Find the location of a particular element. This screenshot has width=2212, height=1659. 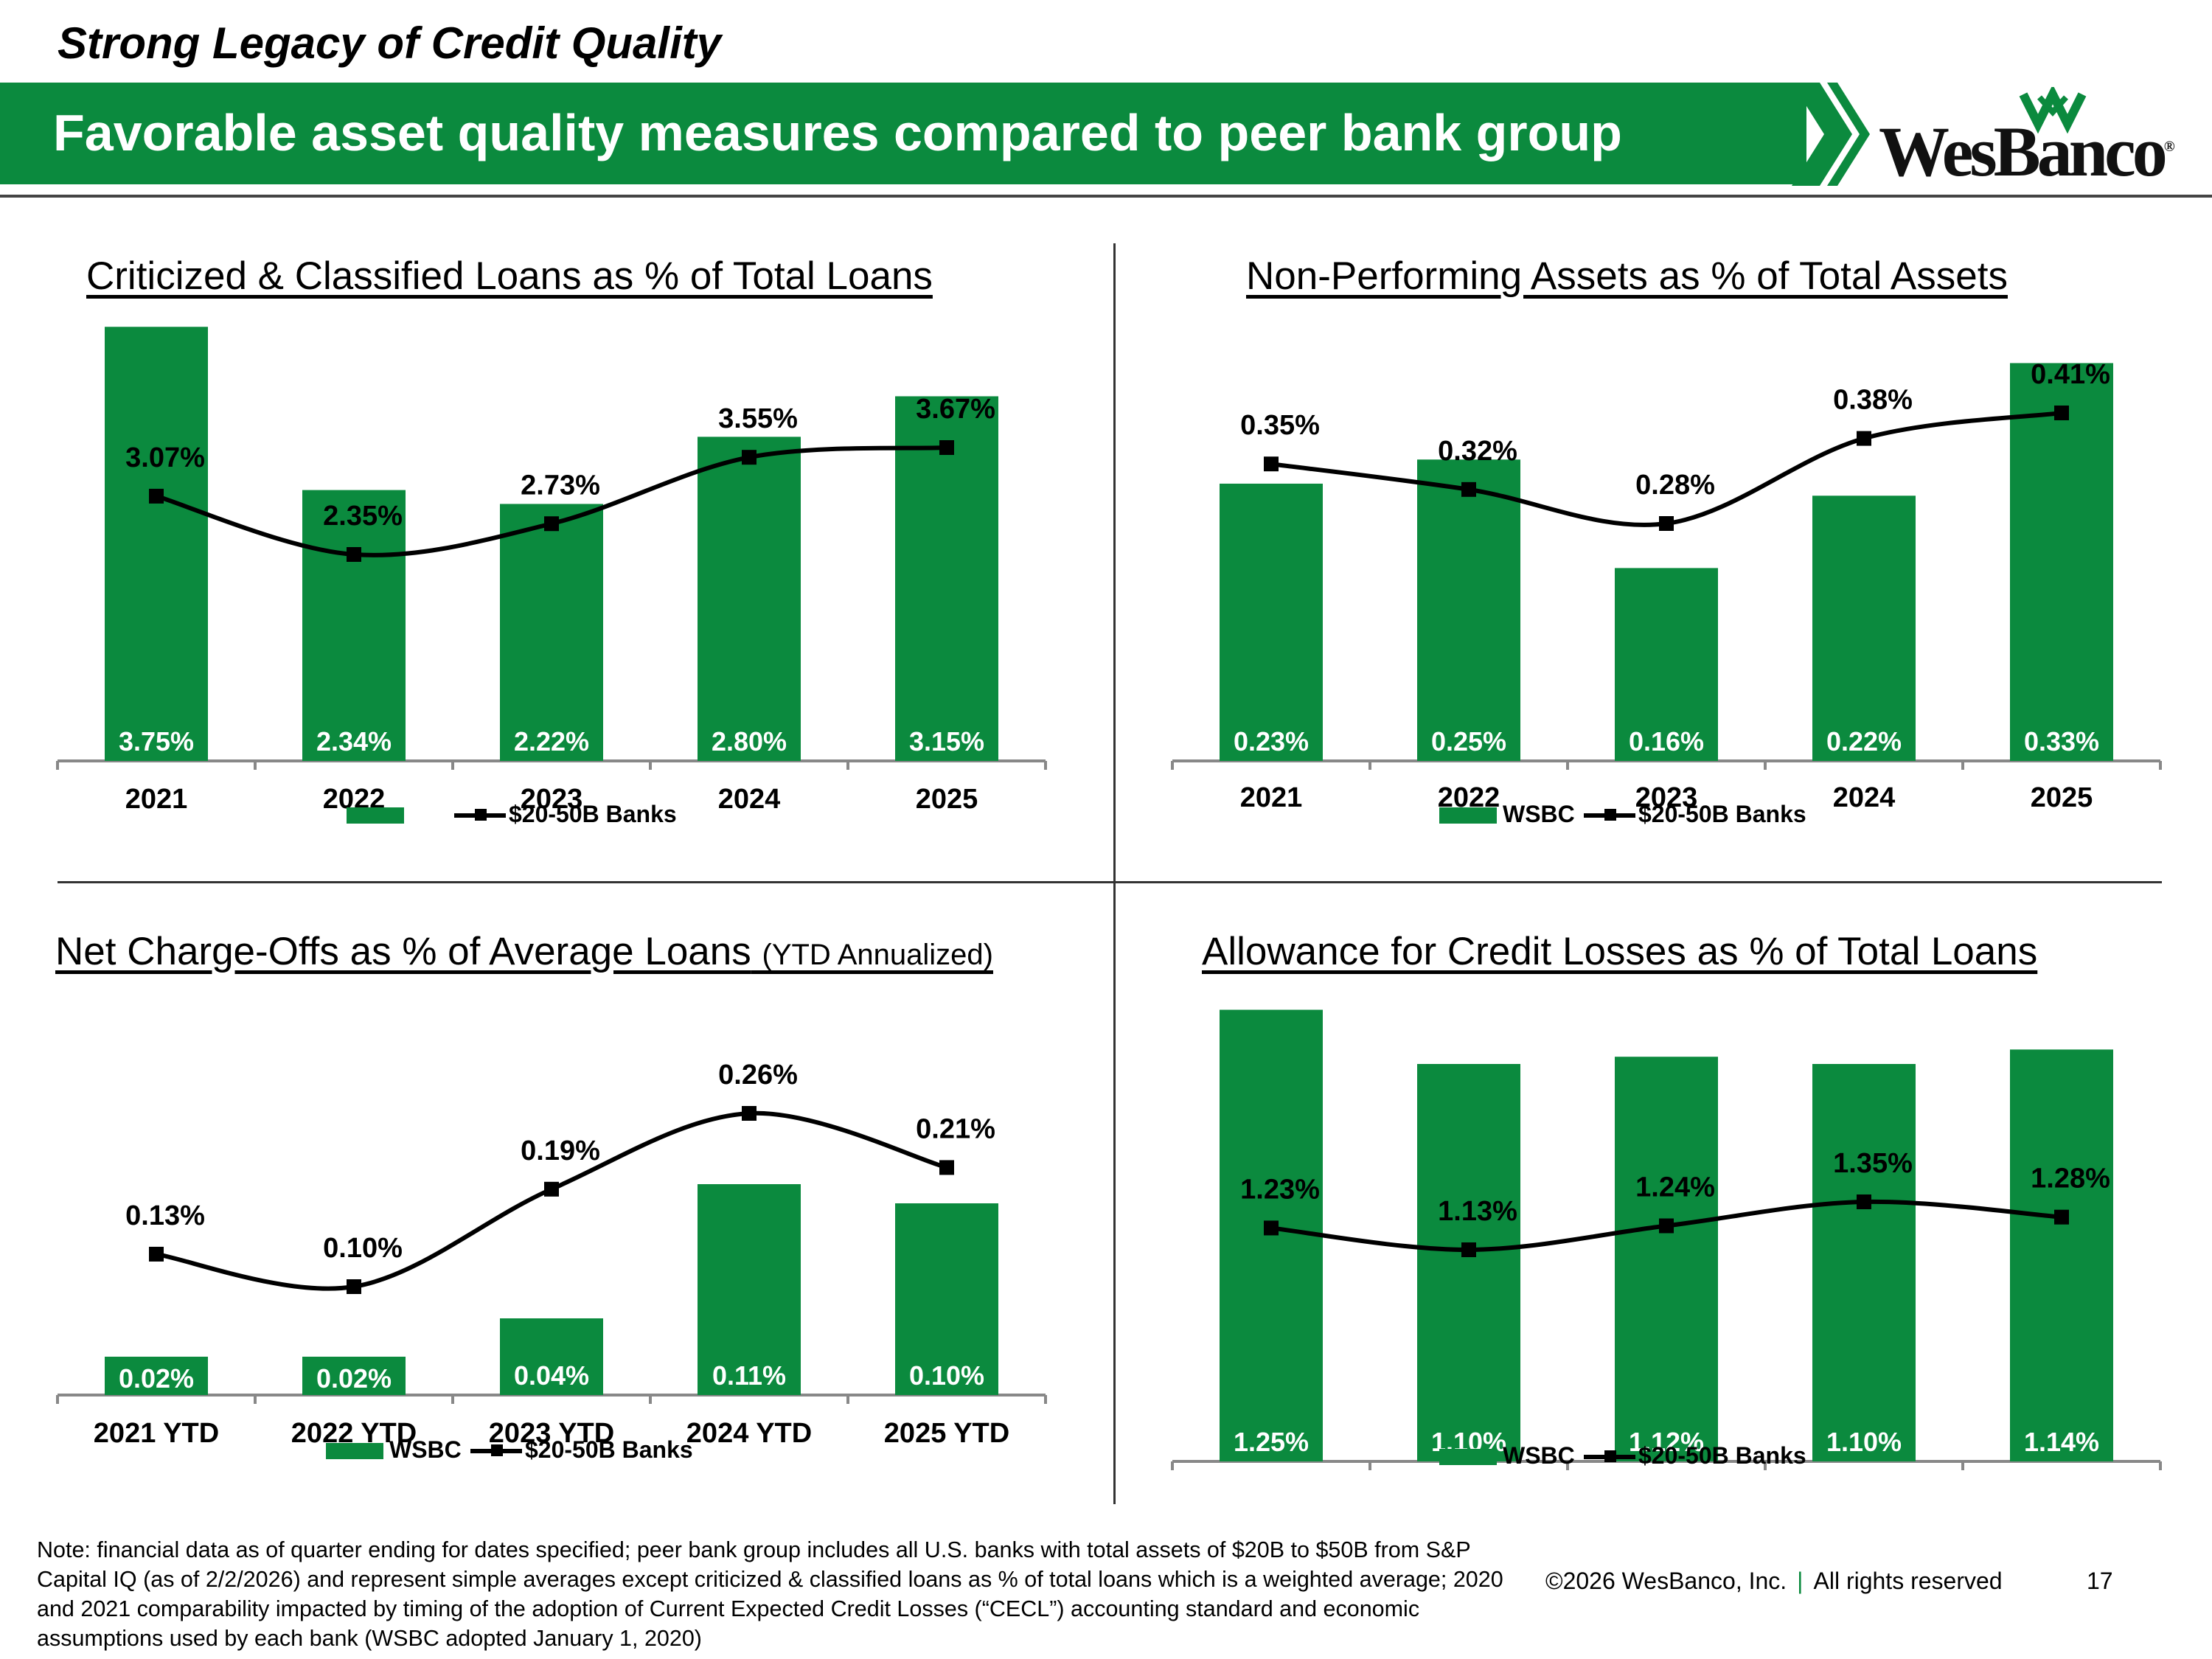

bar-value-label: 3.15% is located at coordinates (946, 741).